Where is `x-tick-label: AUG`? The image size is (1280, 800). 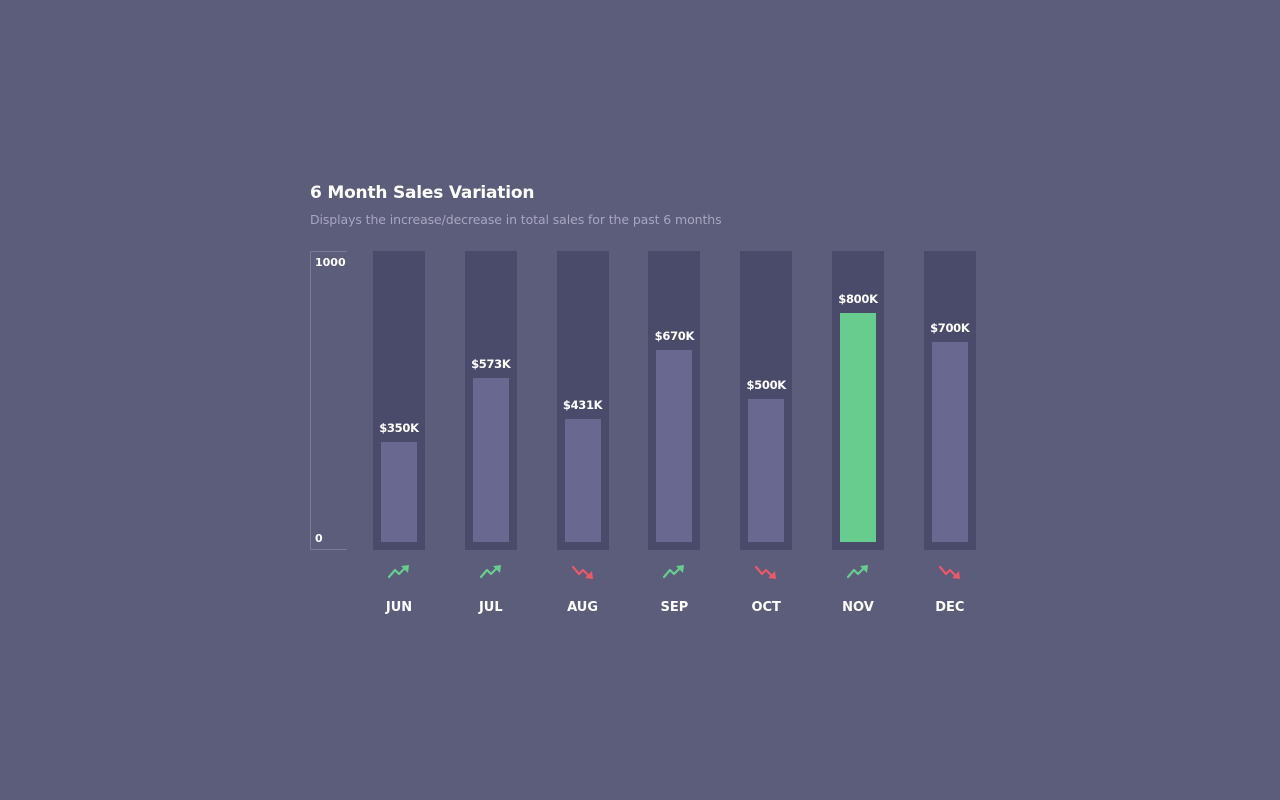 x-tick-label: AUG is located at coordinates (583, 607).